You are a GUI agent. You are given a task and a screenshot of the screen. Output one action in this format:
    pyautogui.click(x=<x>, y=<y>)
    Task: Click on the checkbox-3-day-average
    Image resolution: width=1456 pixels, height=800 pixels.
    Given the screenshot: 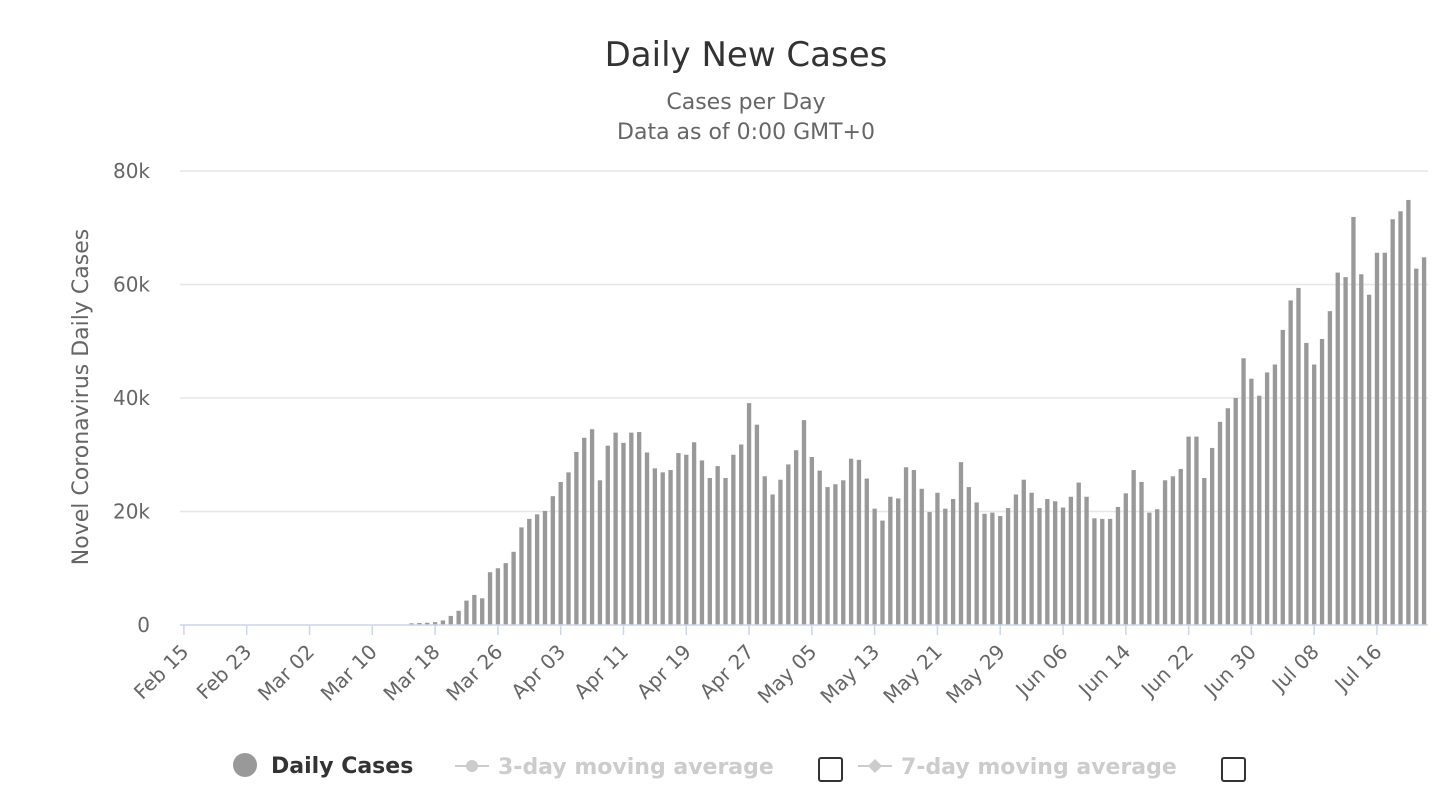 What is the action you would take?
    pyautogui.click(x=830, y=769)
    